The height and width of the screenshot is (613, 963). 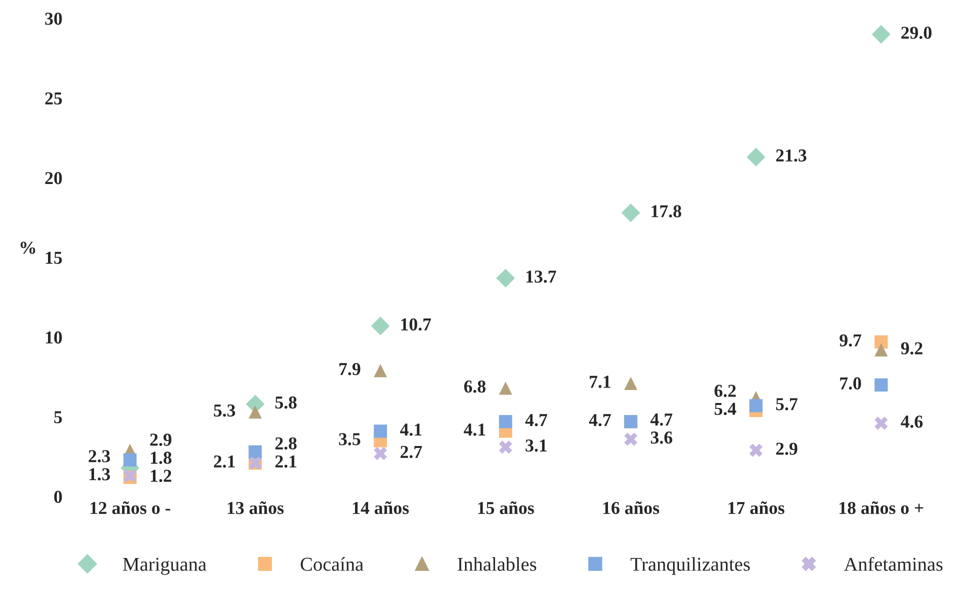 What do you see at coordinates (756, 507) in the screenshot?
I see `x-tick-label: 17 años` at bounding box center [756, 507].